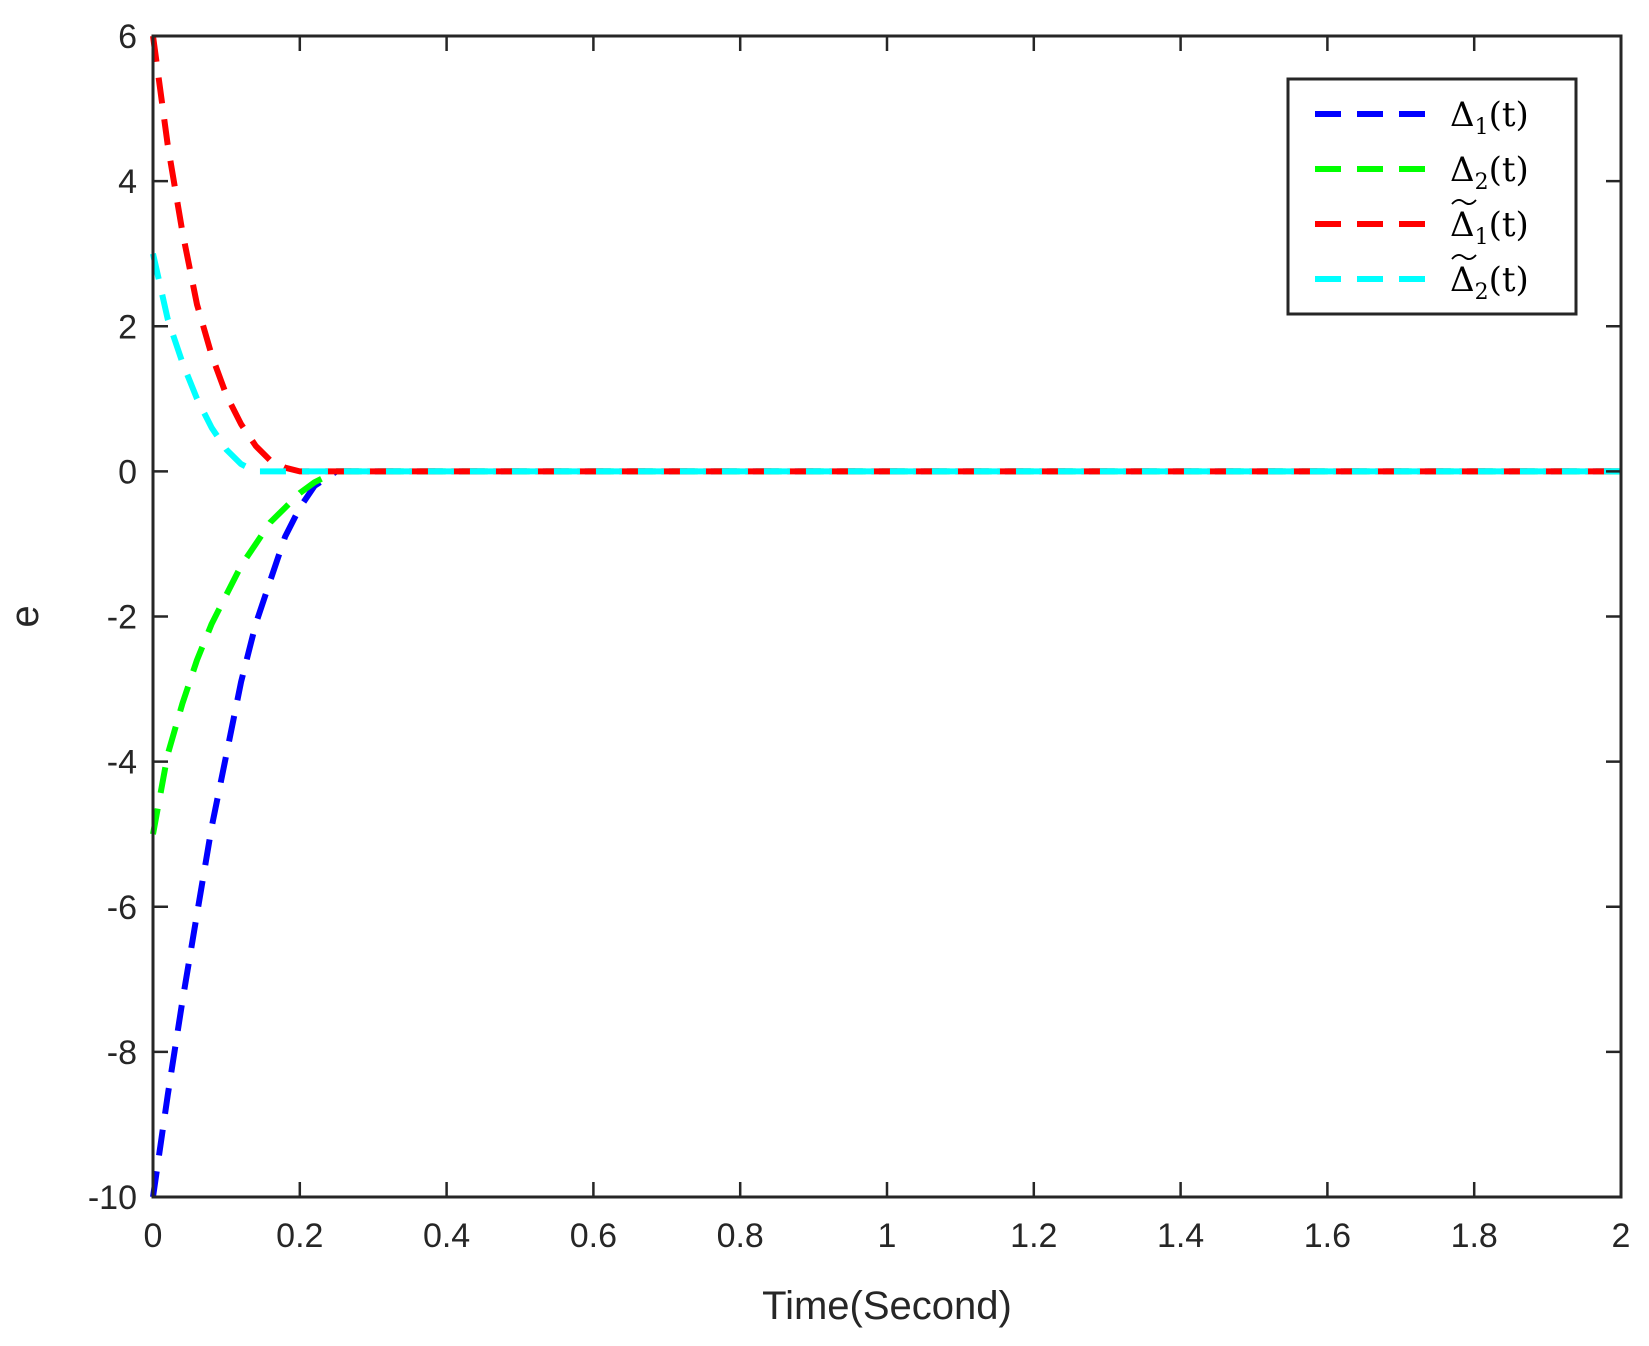 The height and width of the screenshot is (1346, 1649). I want to click on y-tick-label: -8, so click(122, 1053).